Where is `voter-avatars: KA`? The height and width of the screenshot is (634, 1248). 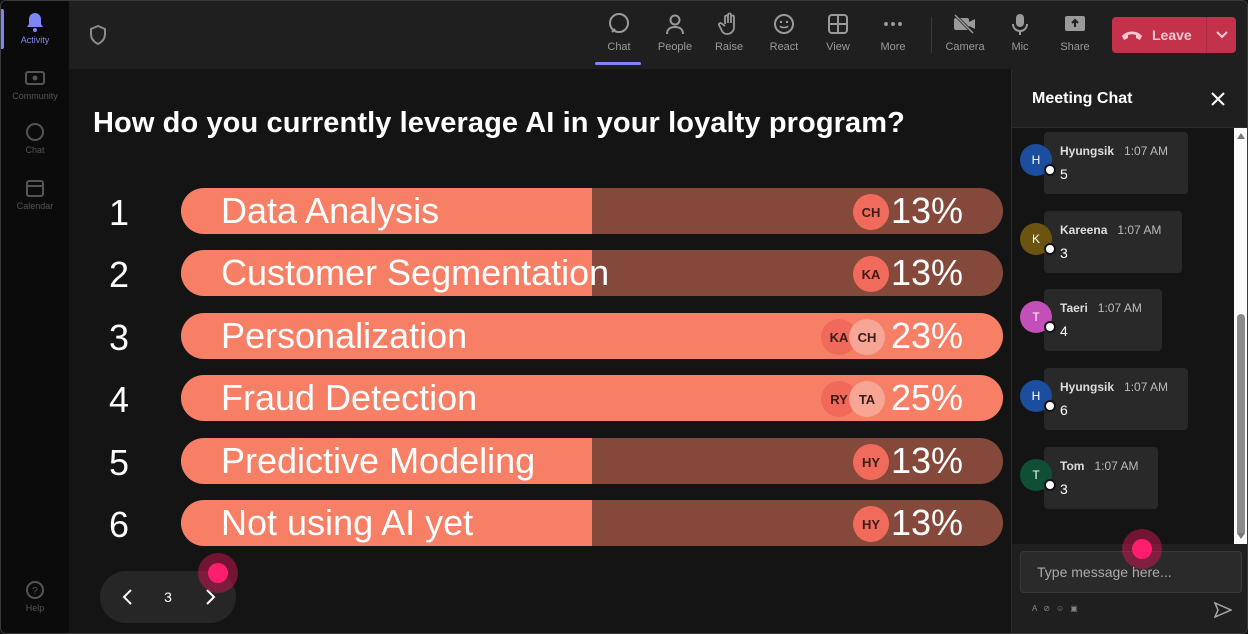
voter-avatars: KA is located at coordinates (871, 274).